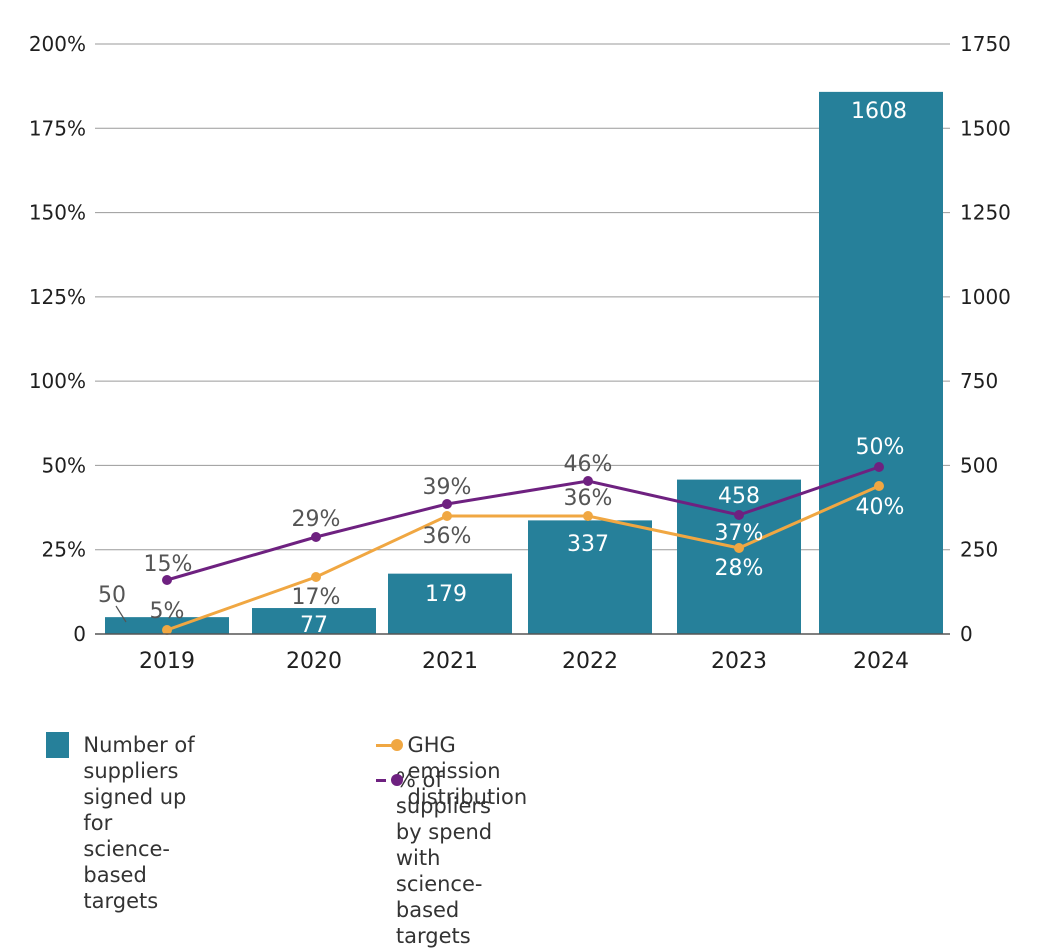 This screenshot has width=1056, height=949. Describe the element at coordinates (966, 634) in the screenshot. I see `right-tick-label: 0` at that location.